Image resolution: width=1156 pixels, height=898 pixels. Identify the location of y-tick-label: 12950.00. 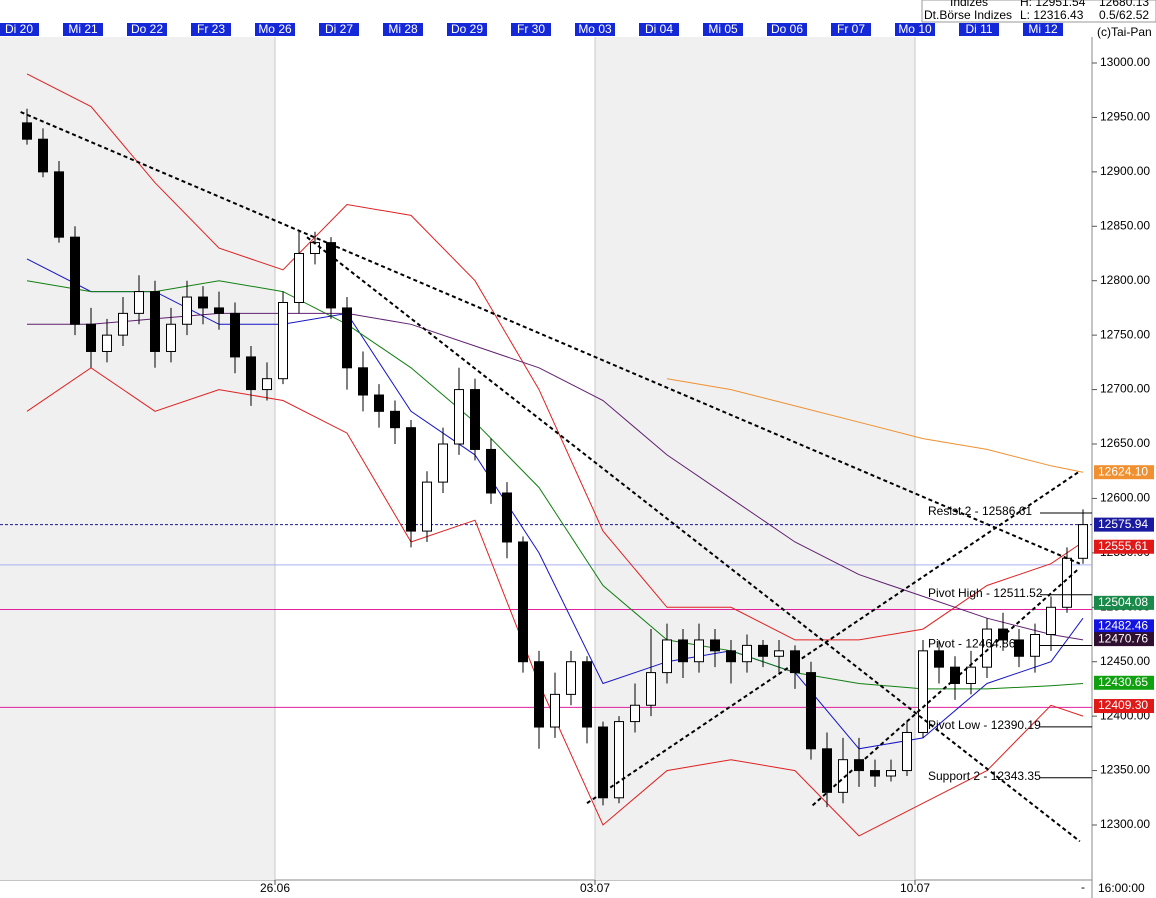
(1125, 117).